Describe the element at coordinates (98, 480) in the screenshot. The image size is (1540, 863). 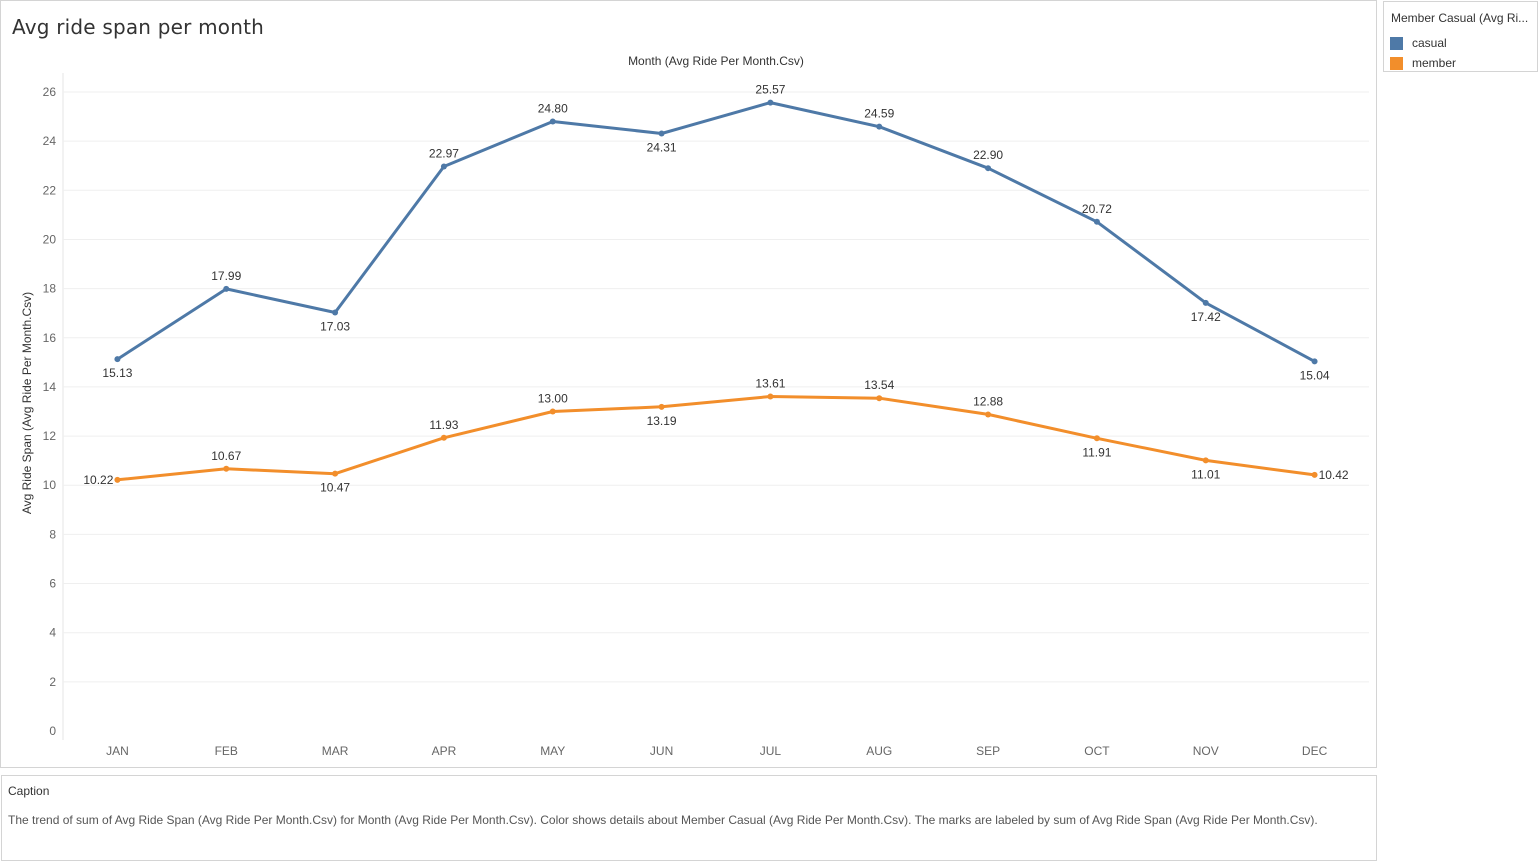
I see `data-label-member: 10.22` at that location.